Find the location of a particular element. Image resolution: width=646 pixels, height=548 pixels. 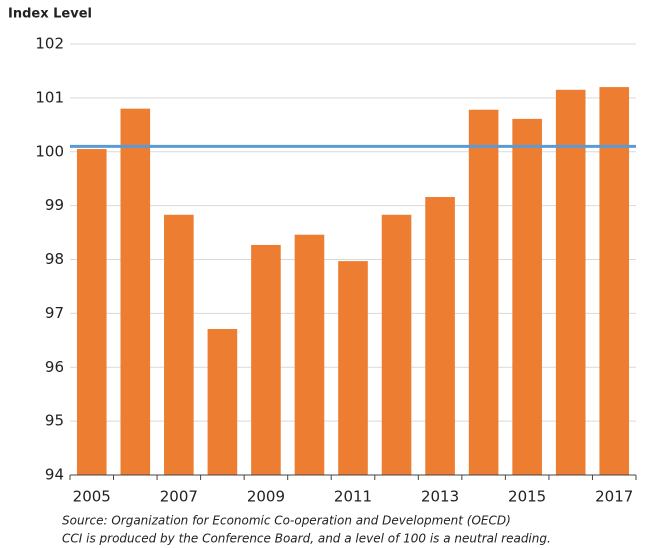

y-tick-label: 94 is located at coordinates (54, 475).